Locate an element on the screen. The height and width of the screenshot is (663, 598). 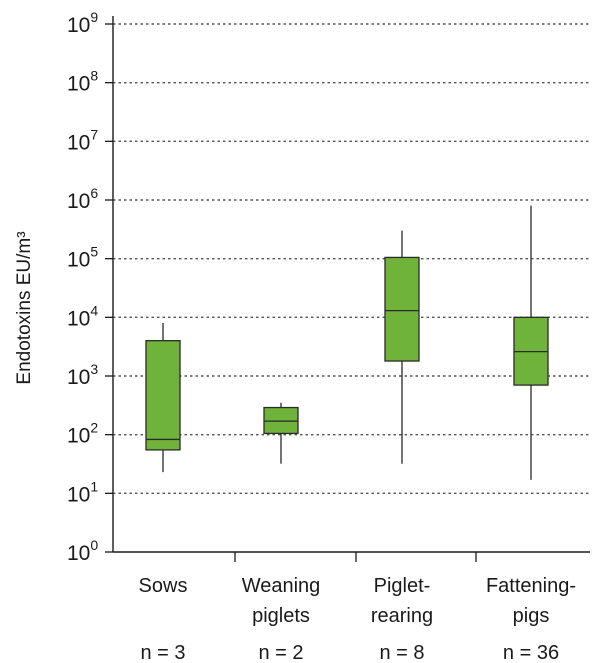
sample-size-label: n = 3 is located at coordinates (162, 652).